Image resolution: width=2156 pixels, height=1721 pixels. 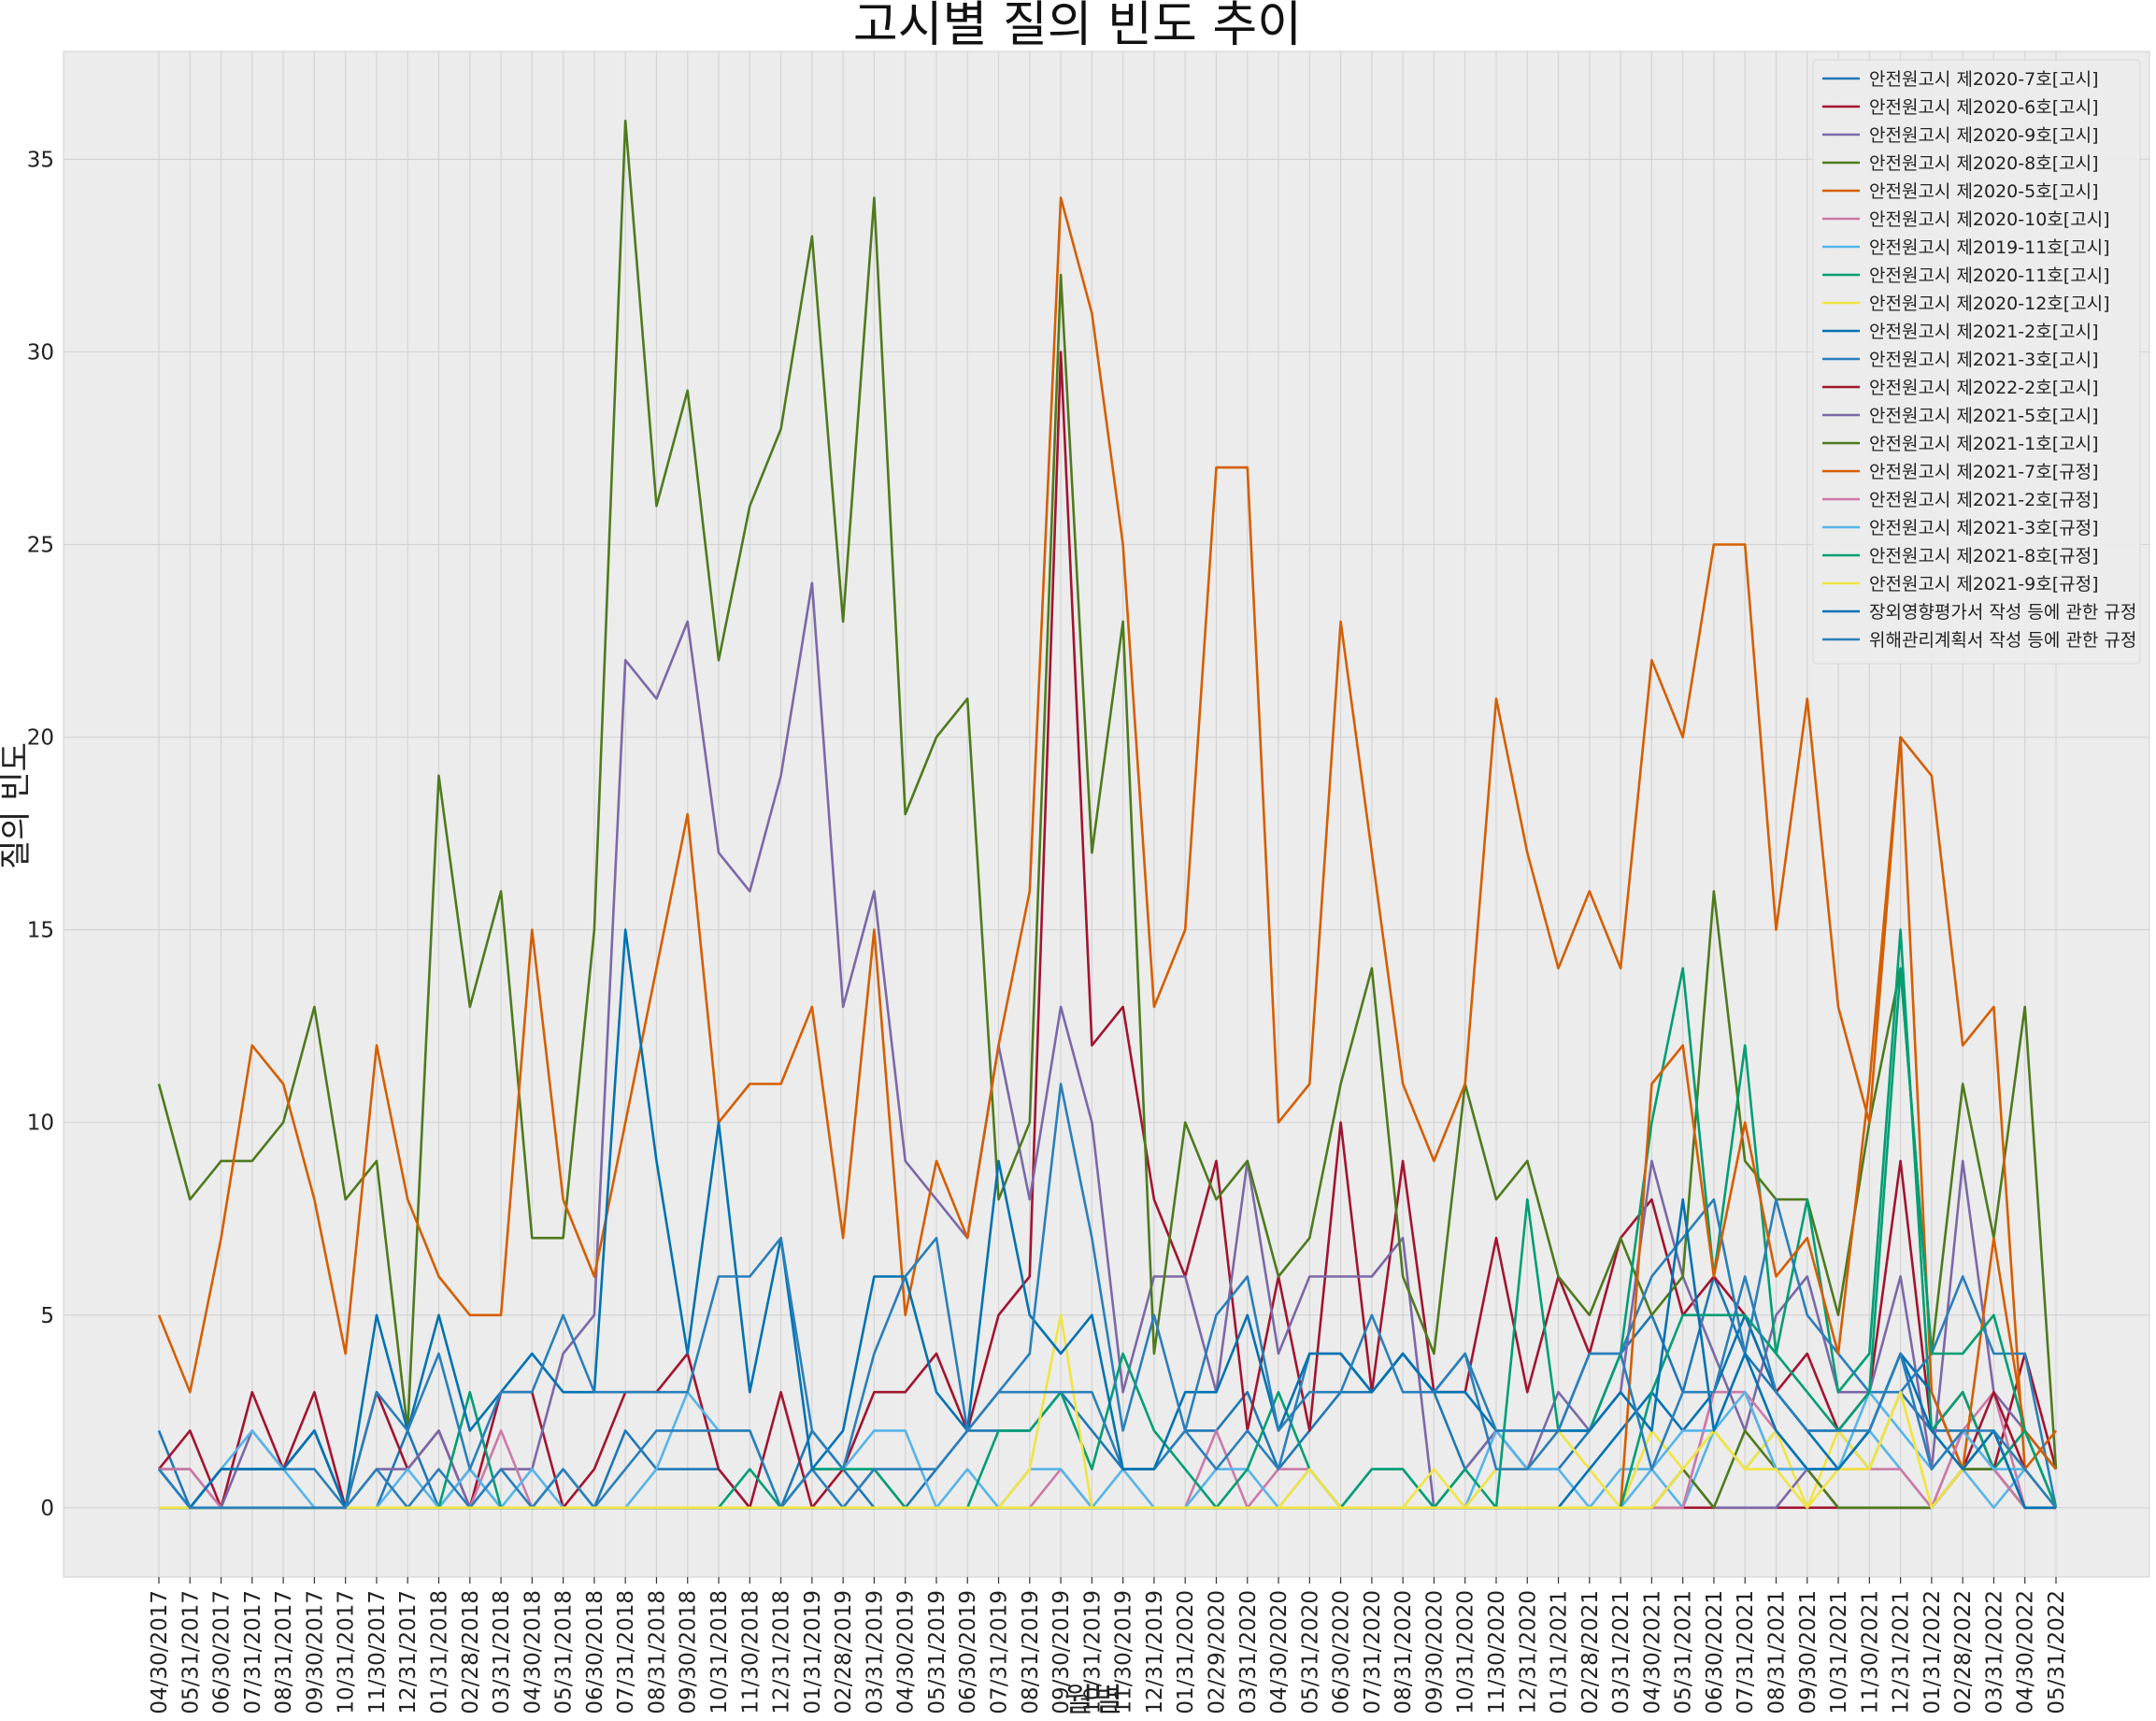 What do you see at coordinates (1983, 332) in the screenshot?
I see `legend-label: 안전원고시 제2021-2호[고시]` at bounding box center [1983, 332].